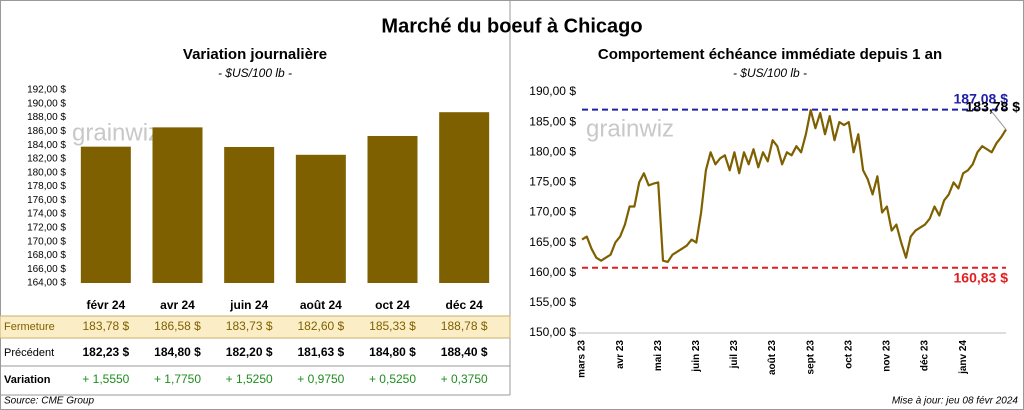 This screenshot has height=410, width=1024. What do you see at coordinates (552, 332) in the screenshot?
I see `y-tick-label: 150,00 $` at bounding box center [552, 332].